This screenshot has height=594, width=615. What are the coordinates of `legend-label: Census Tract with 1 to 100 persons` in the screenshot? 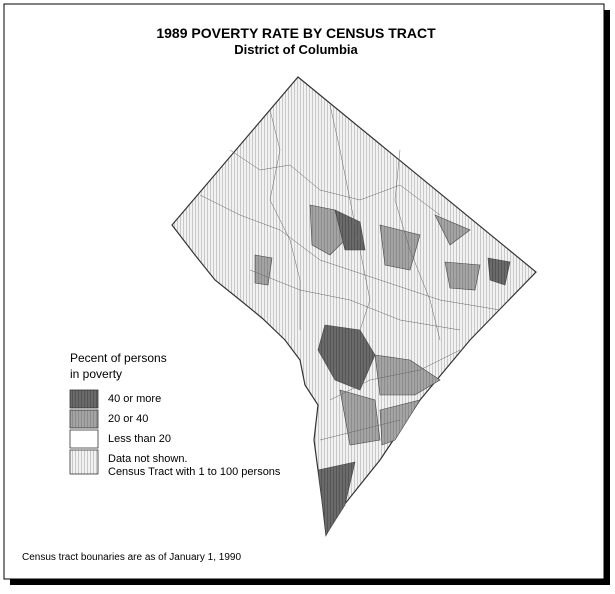 It's located at (194, 472).